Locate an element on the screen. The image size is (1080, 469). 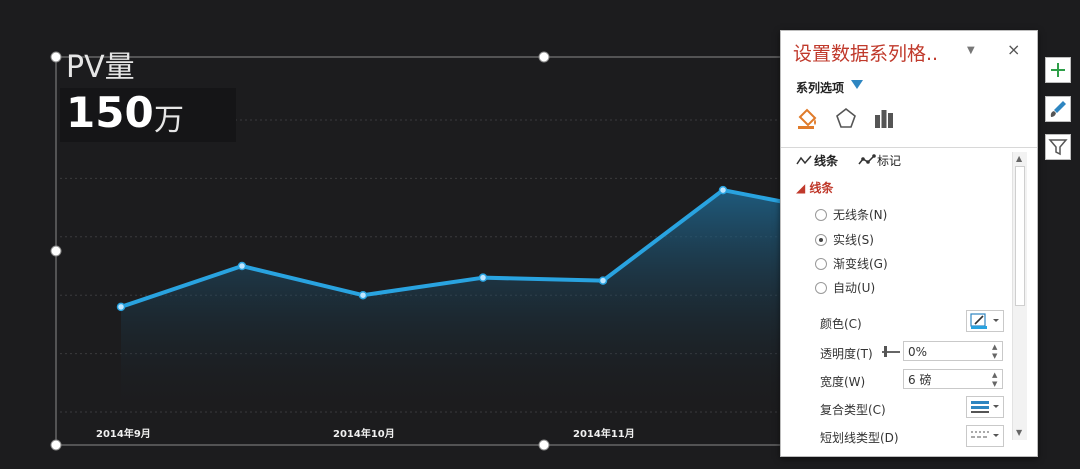
effects-pentagon-icon is located at coordinates (846, 118).